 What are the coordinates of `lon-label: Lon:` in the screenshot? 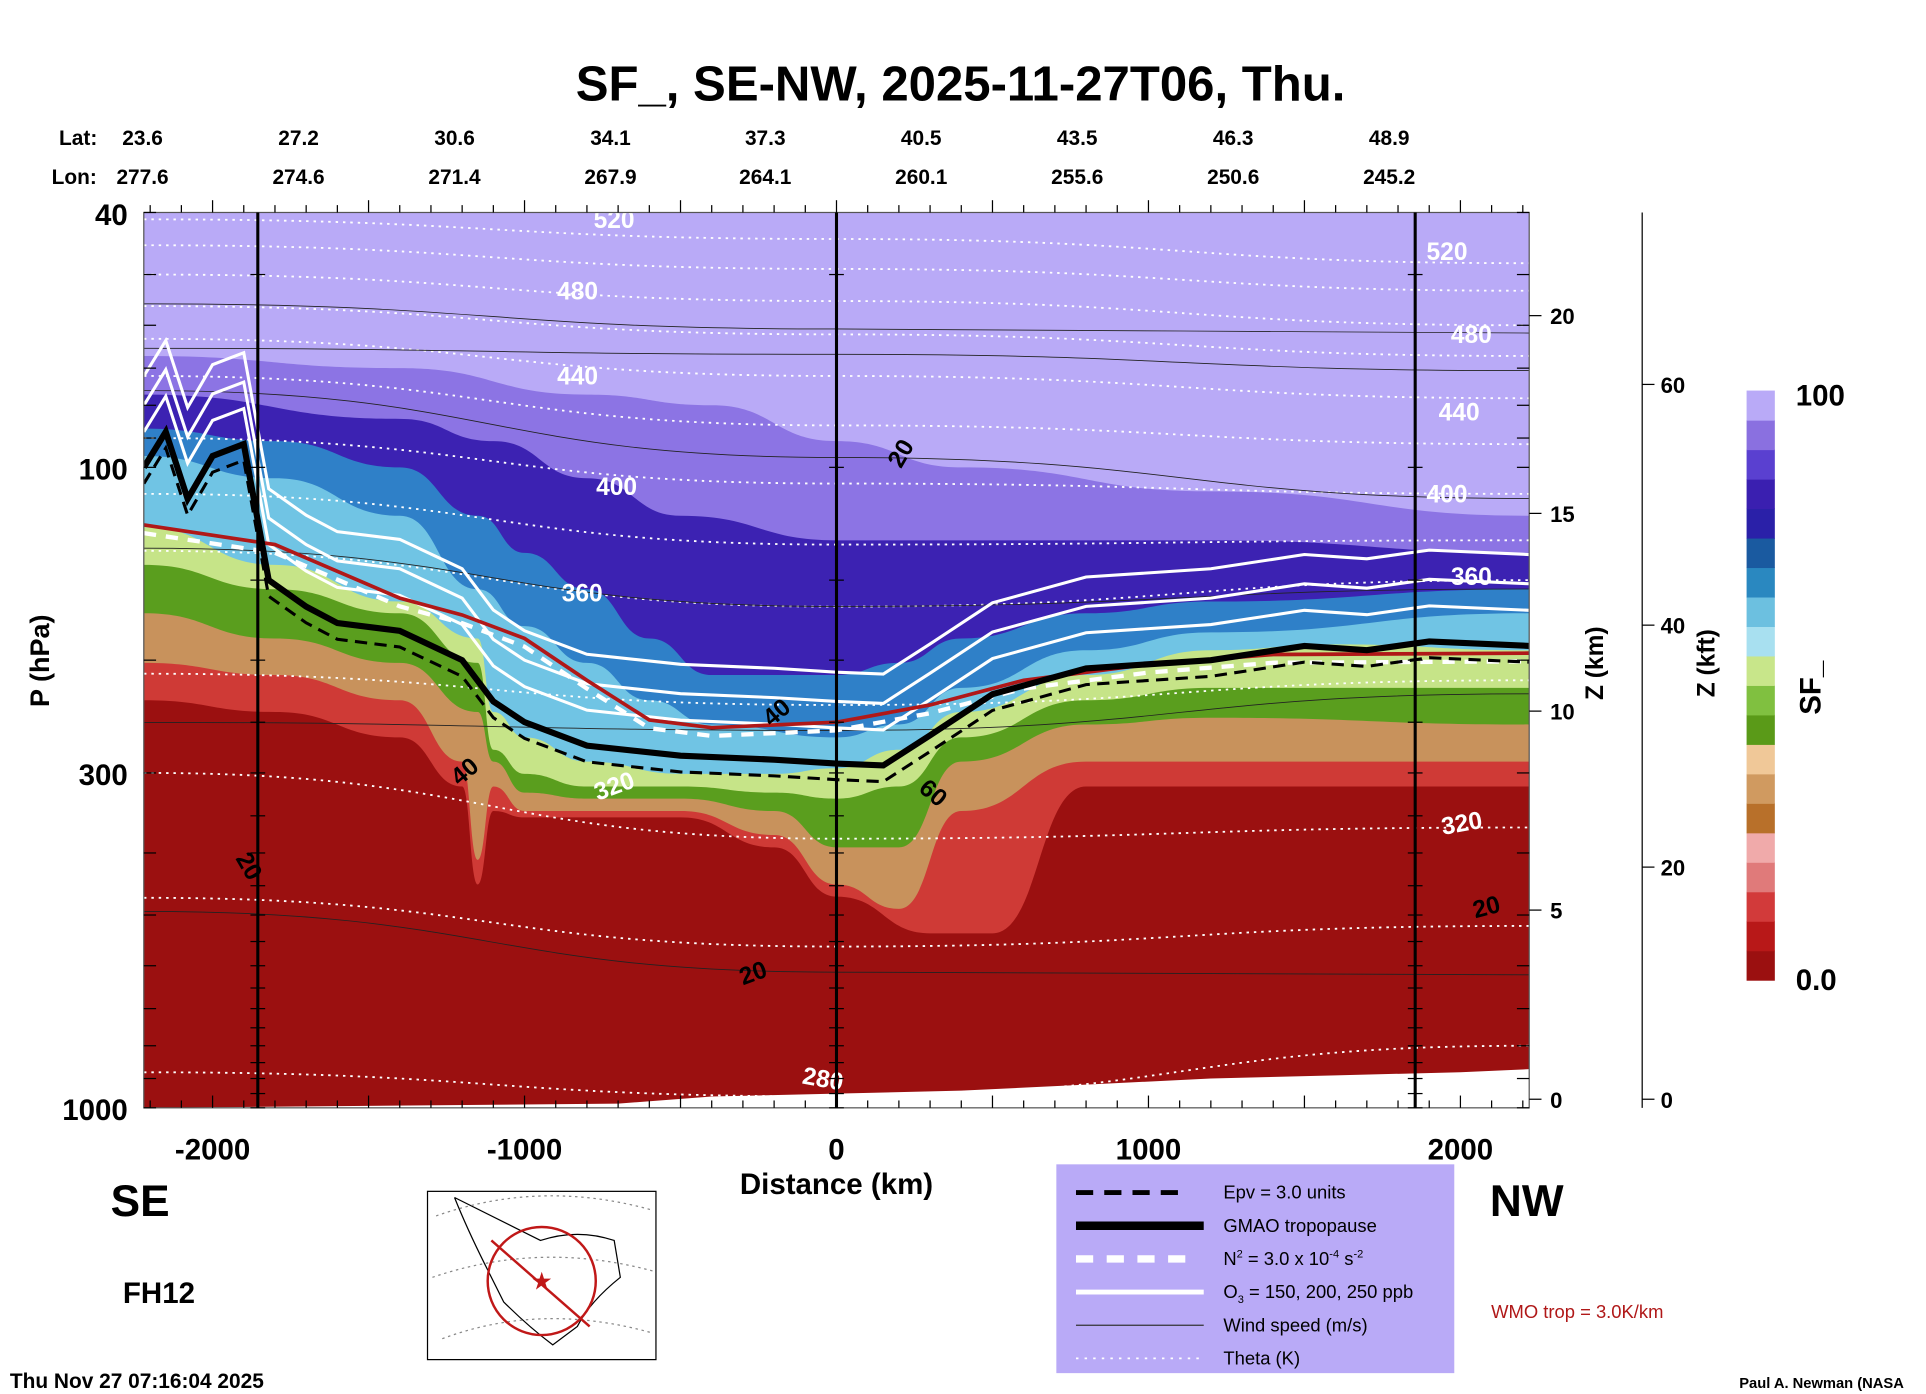 It's located at (74, 177).